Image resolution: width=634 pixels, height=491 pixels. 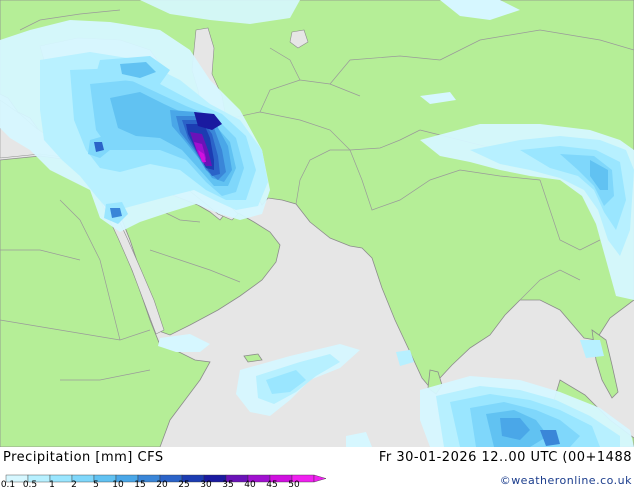 I want to click on legend-colorbar-svg, so click(x=166, y=478).